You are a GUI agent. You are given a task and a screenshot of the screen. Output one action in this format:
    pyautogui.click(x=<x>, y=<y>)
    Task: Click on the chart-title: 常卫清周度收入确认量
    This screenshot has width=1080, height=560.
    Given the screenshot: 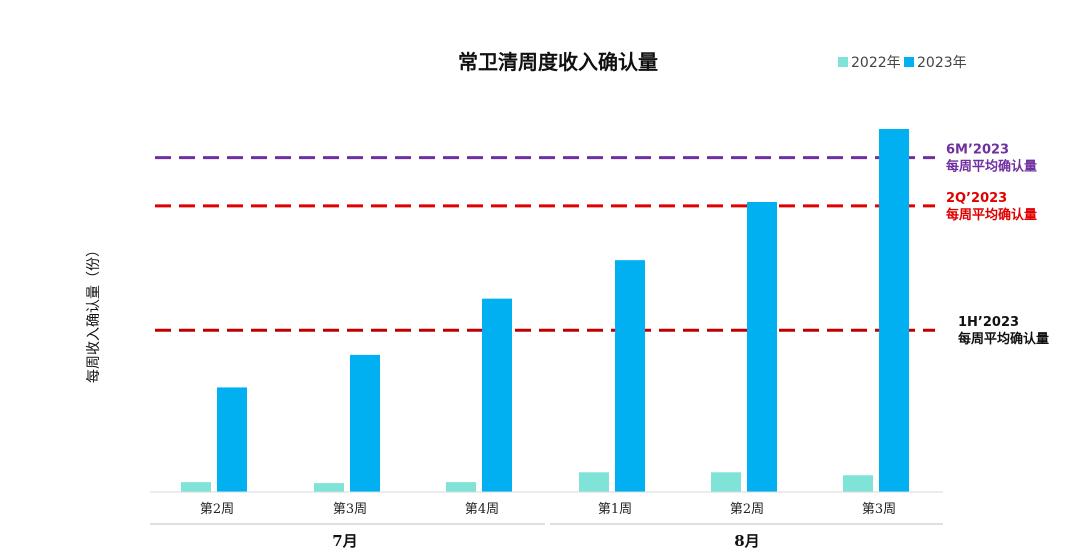 What is the action you would take?
    pyautogui.click(x=558, y=62)
    